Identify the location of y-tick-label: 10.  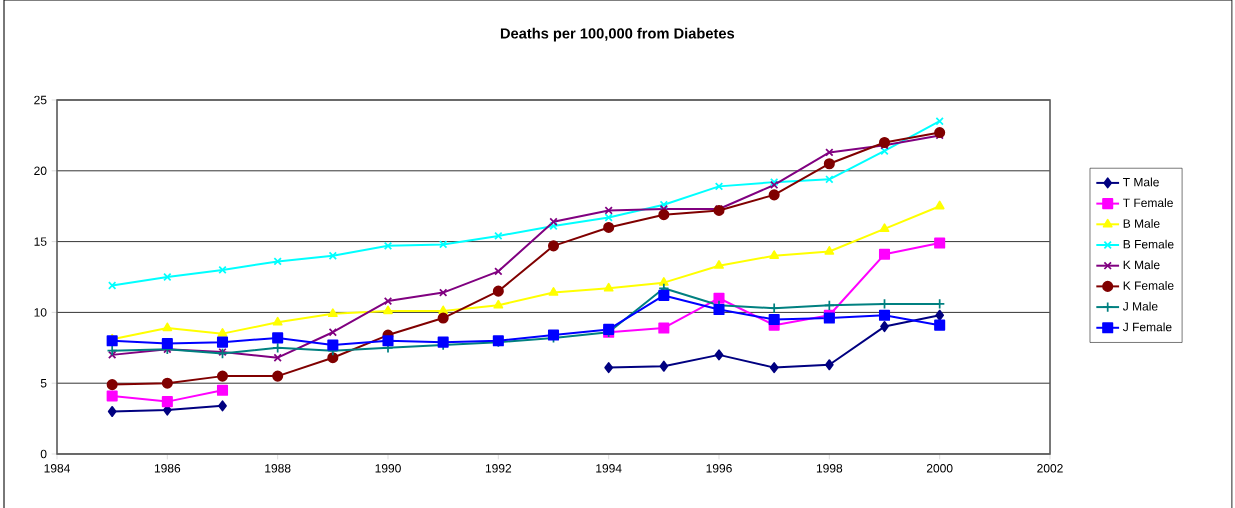
(40, 312).